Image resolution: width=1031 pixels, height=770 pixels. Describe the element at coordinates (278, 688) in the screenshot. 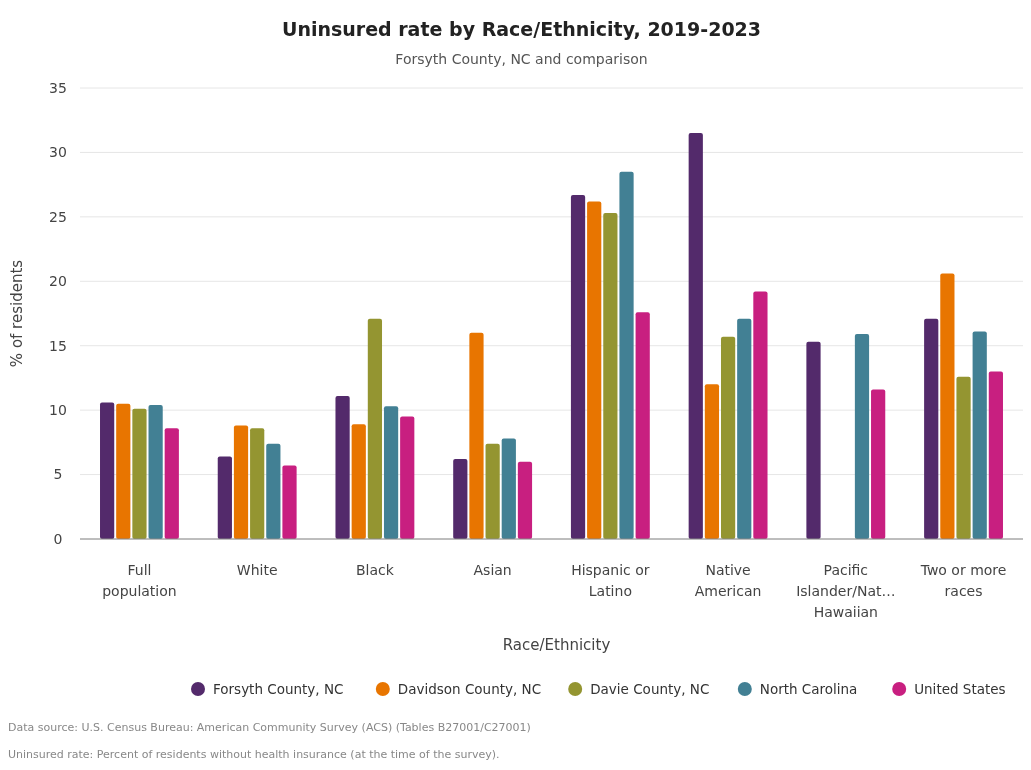

I see `legend-label: Forsyth County, NC` at that location.